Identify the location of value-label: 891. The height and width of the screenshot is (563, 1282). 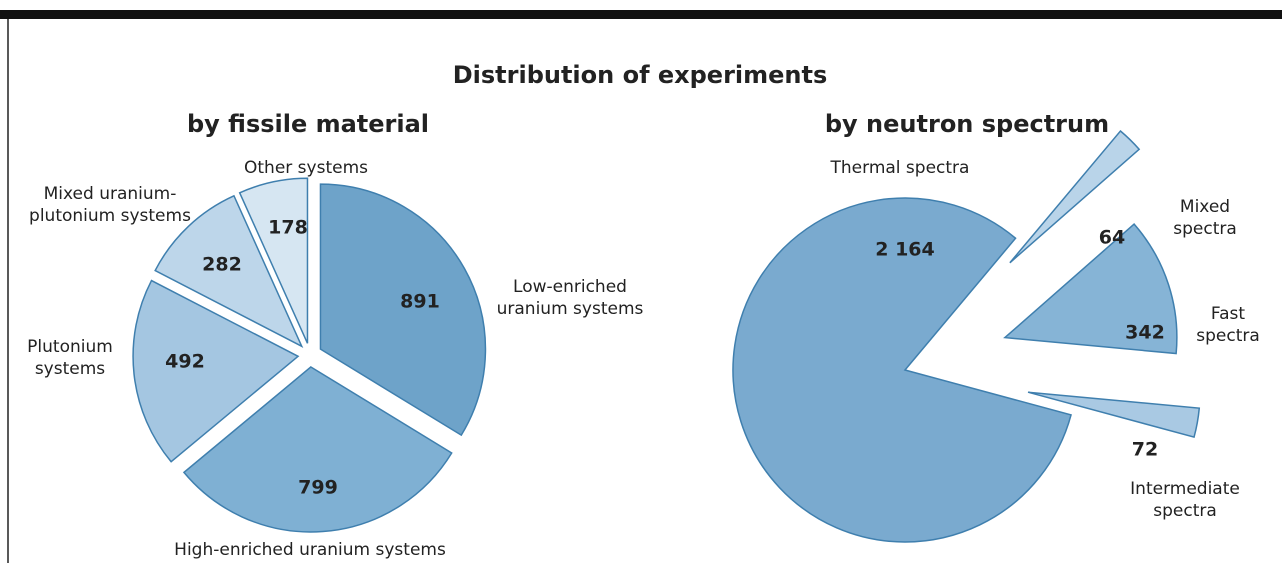
(420, 302).